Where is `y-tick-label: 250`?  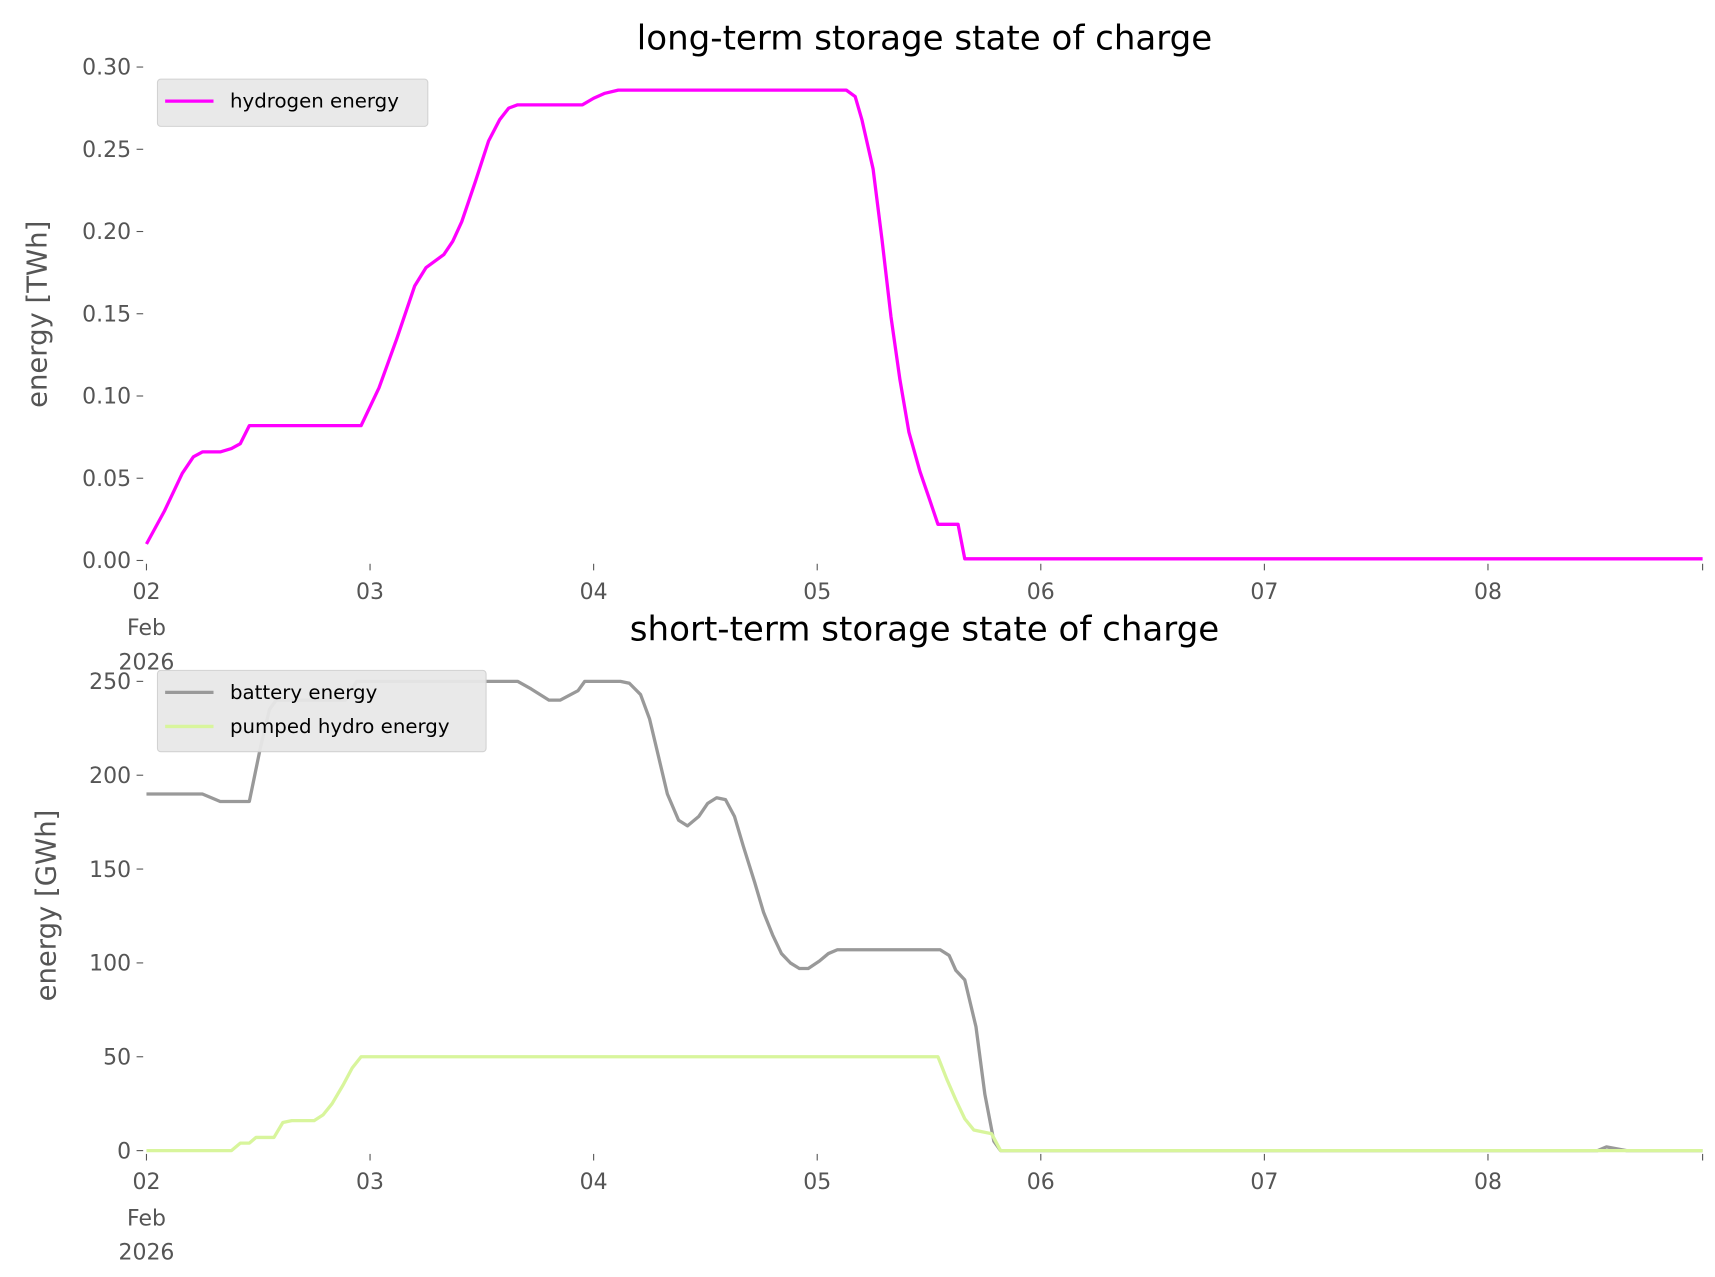
y-tick-label: 250 is located at coordinates (110, 682).